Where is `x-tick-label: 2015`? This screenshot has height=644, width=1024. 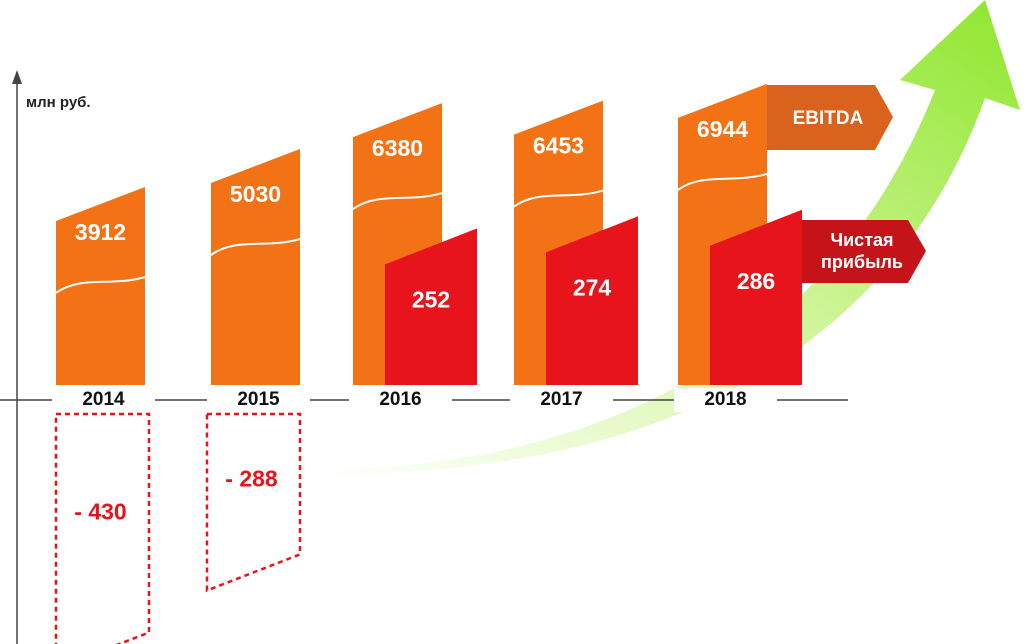
x-tick-label: 2015 is located at coordinates (258, 399).